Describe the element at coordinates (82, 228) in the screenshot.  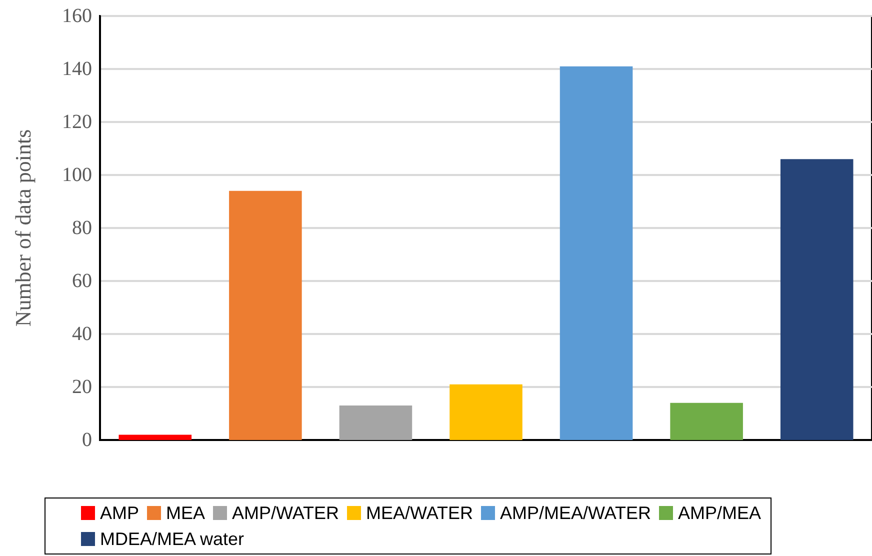
I see `y-tick-label: 80` at that location.